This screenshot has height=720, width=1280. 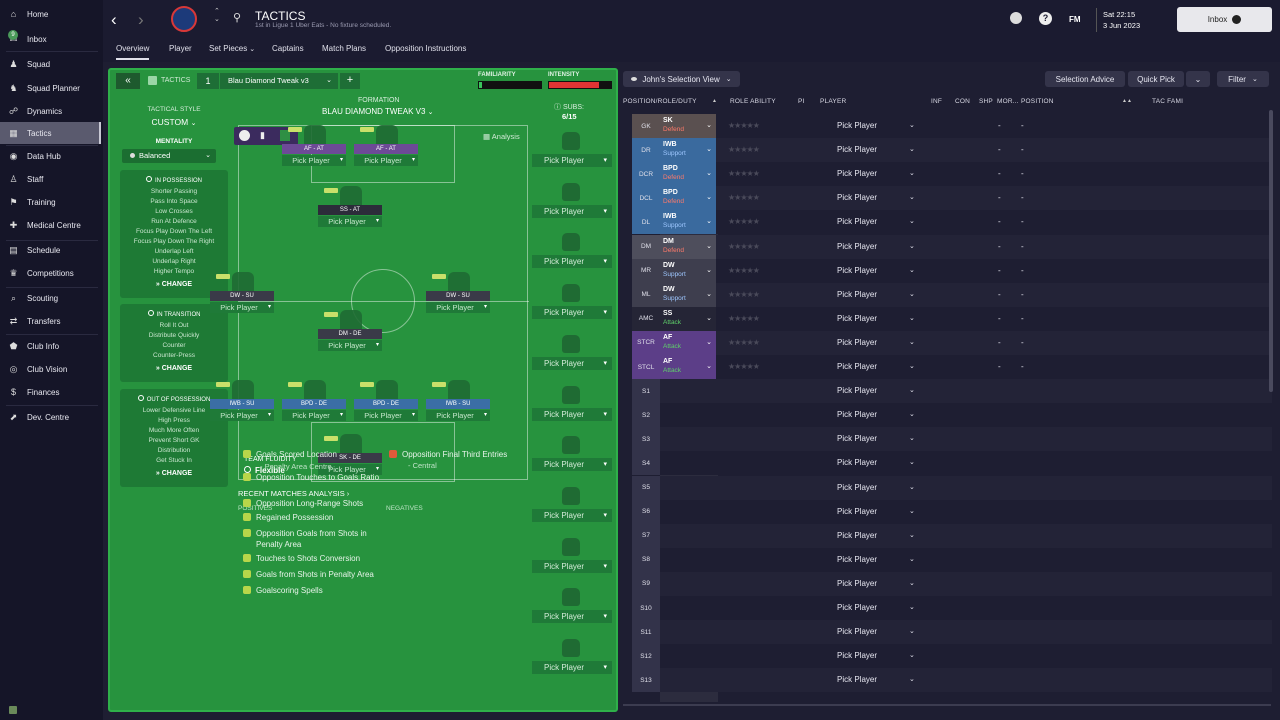 What do you see at coordinates (50, 111) in the screenshot?
I see `sidebar-item-dynamics: ☍ Dynamics` at bounding box center [50, 111].